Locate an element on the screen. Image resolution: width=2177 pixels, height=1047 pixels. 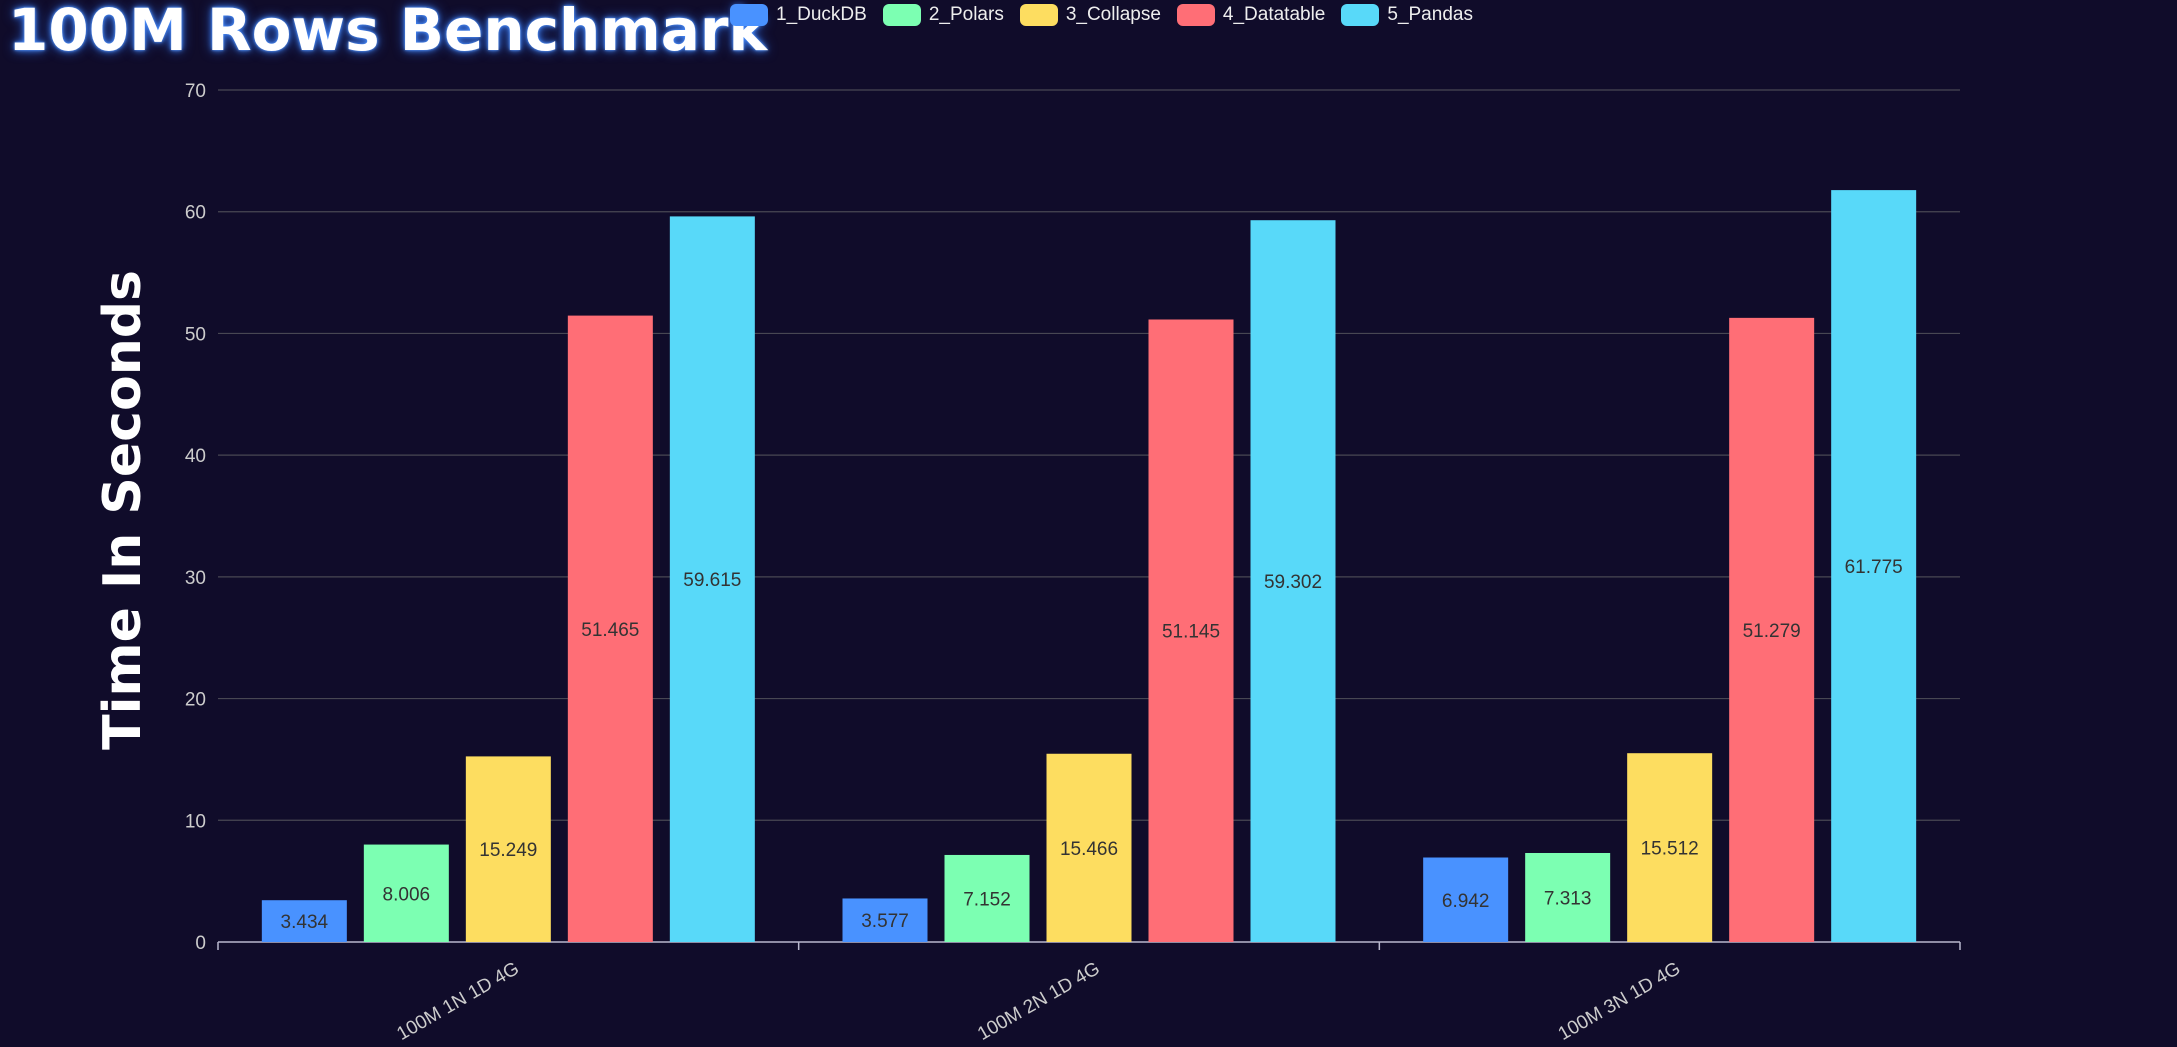
y-tick-label: 0 is located at coordinates (200, 943).